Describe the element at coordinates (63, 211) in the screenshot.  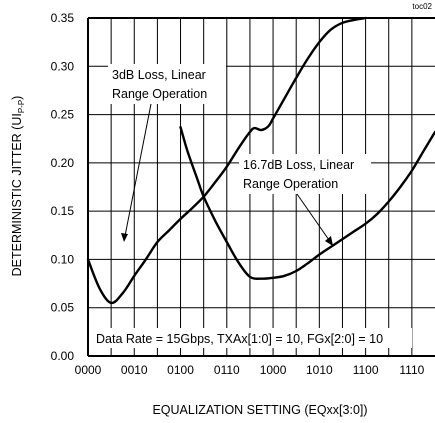
I see `y-tick-label: 0.15` at that location.